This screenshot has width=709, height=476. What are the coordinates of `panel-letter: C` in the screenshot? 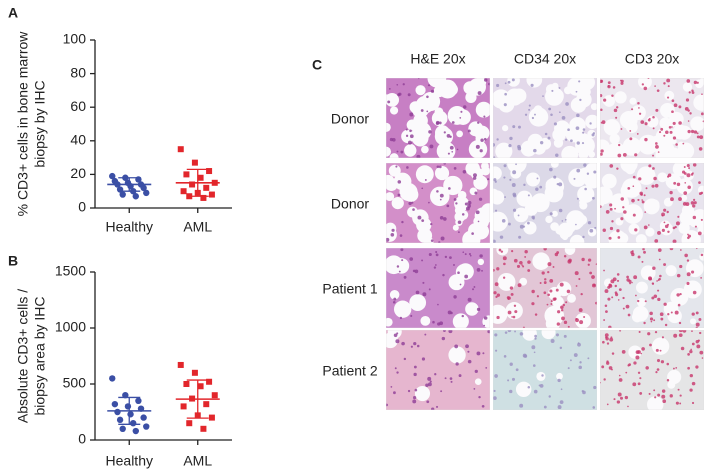 It's located at (317, 65).